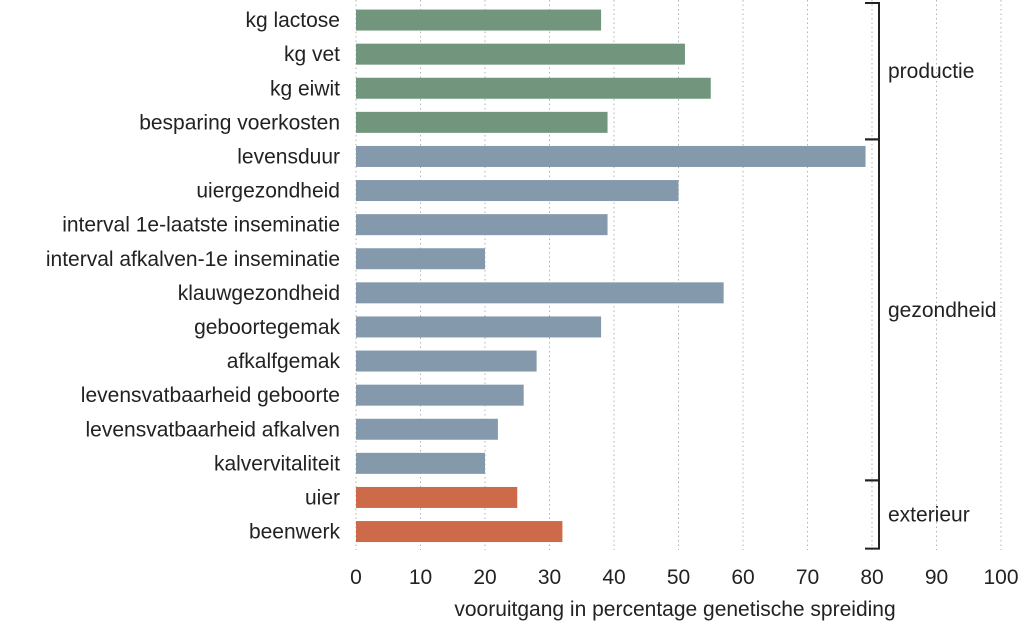 This screenshot has height=626, width=1024. What do you see at coordinates (267, 327) in the screenshot?
I see `category-label: geboortegemak` at bounding box center [267, 327].